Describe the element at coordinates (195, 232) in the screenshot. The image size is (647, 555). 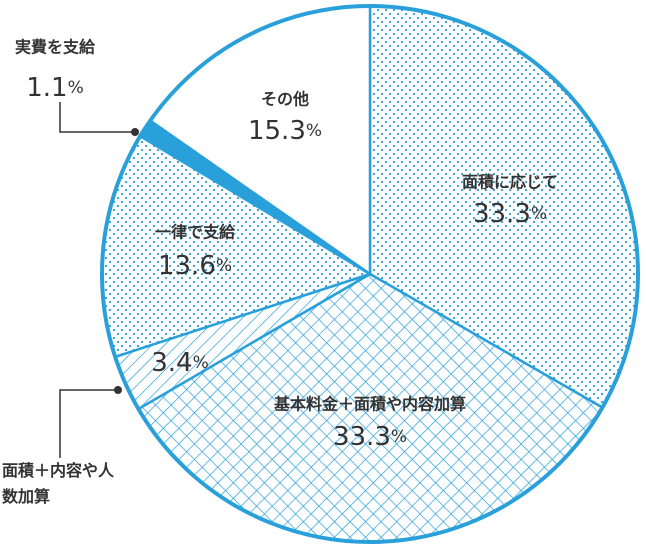
I see `slice-name: 一律で支給` at that location.